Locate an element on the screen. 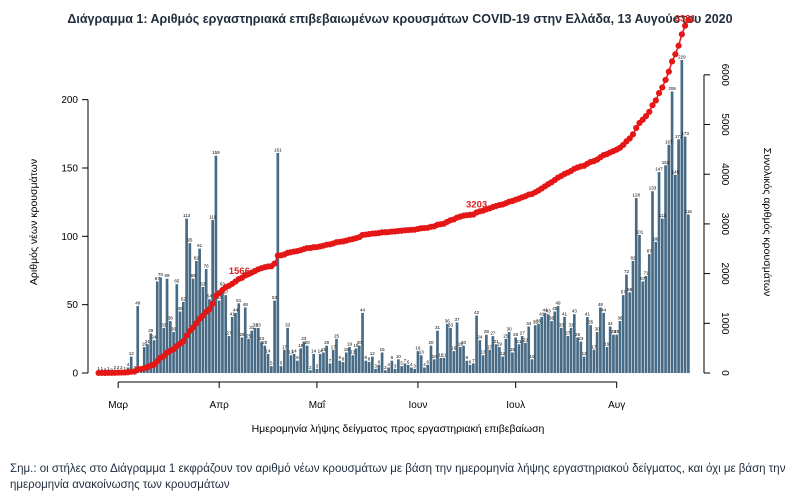 The image size is (800, 493). bar-value-label: 229 is located at coordinates (682, 57).